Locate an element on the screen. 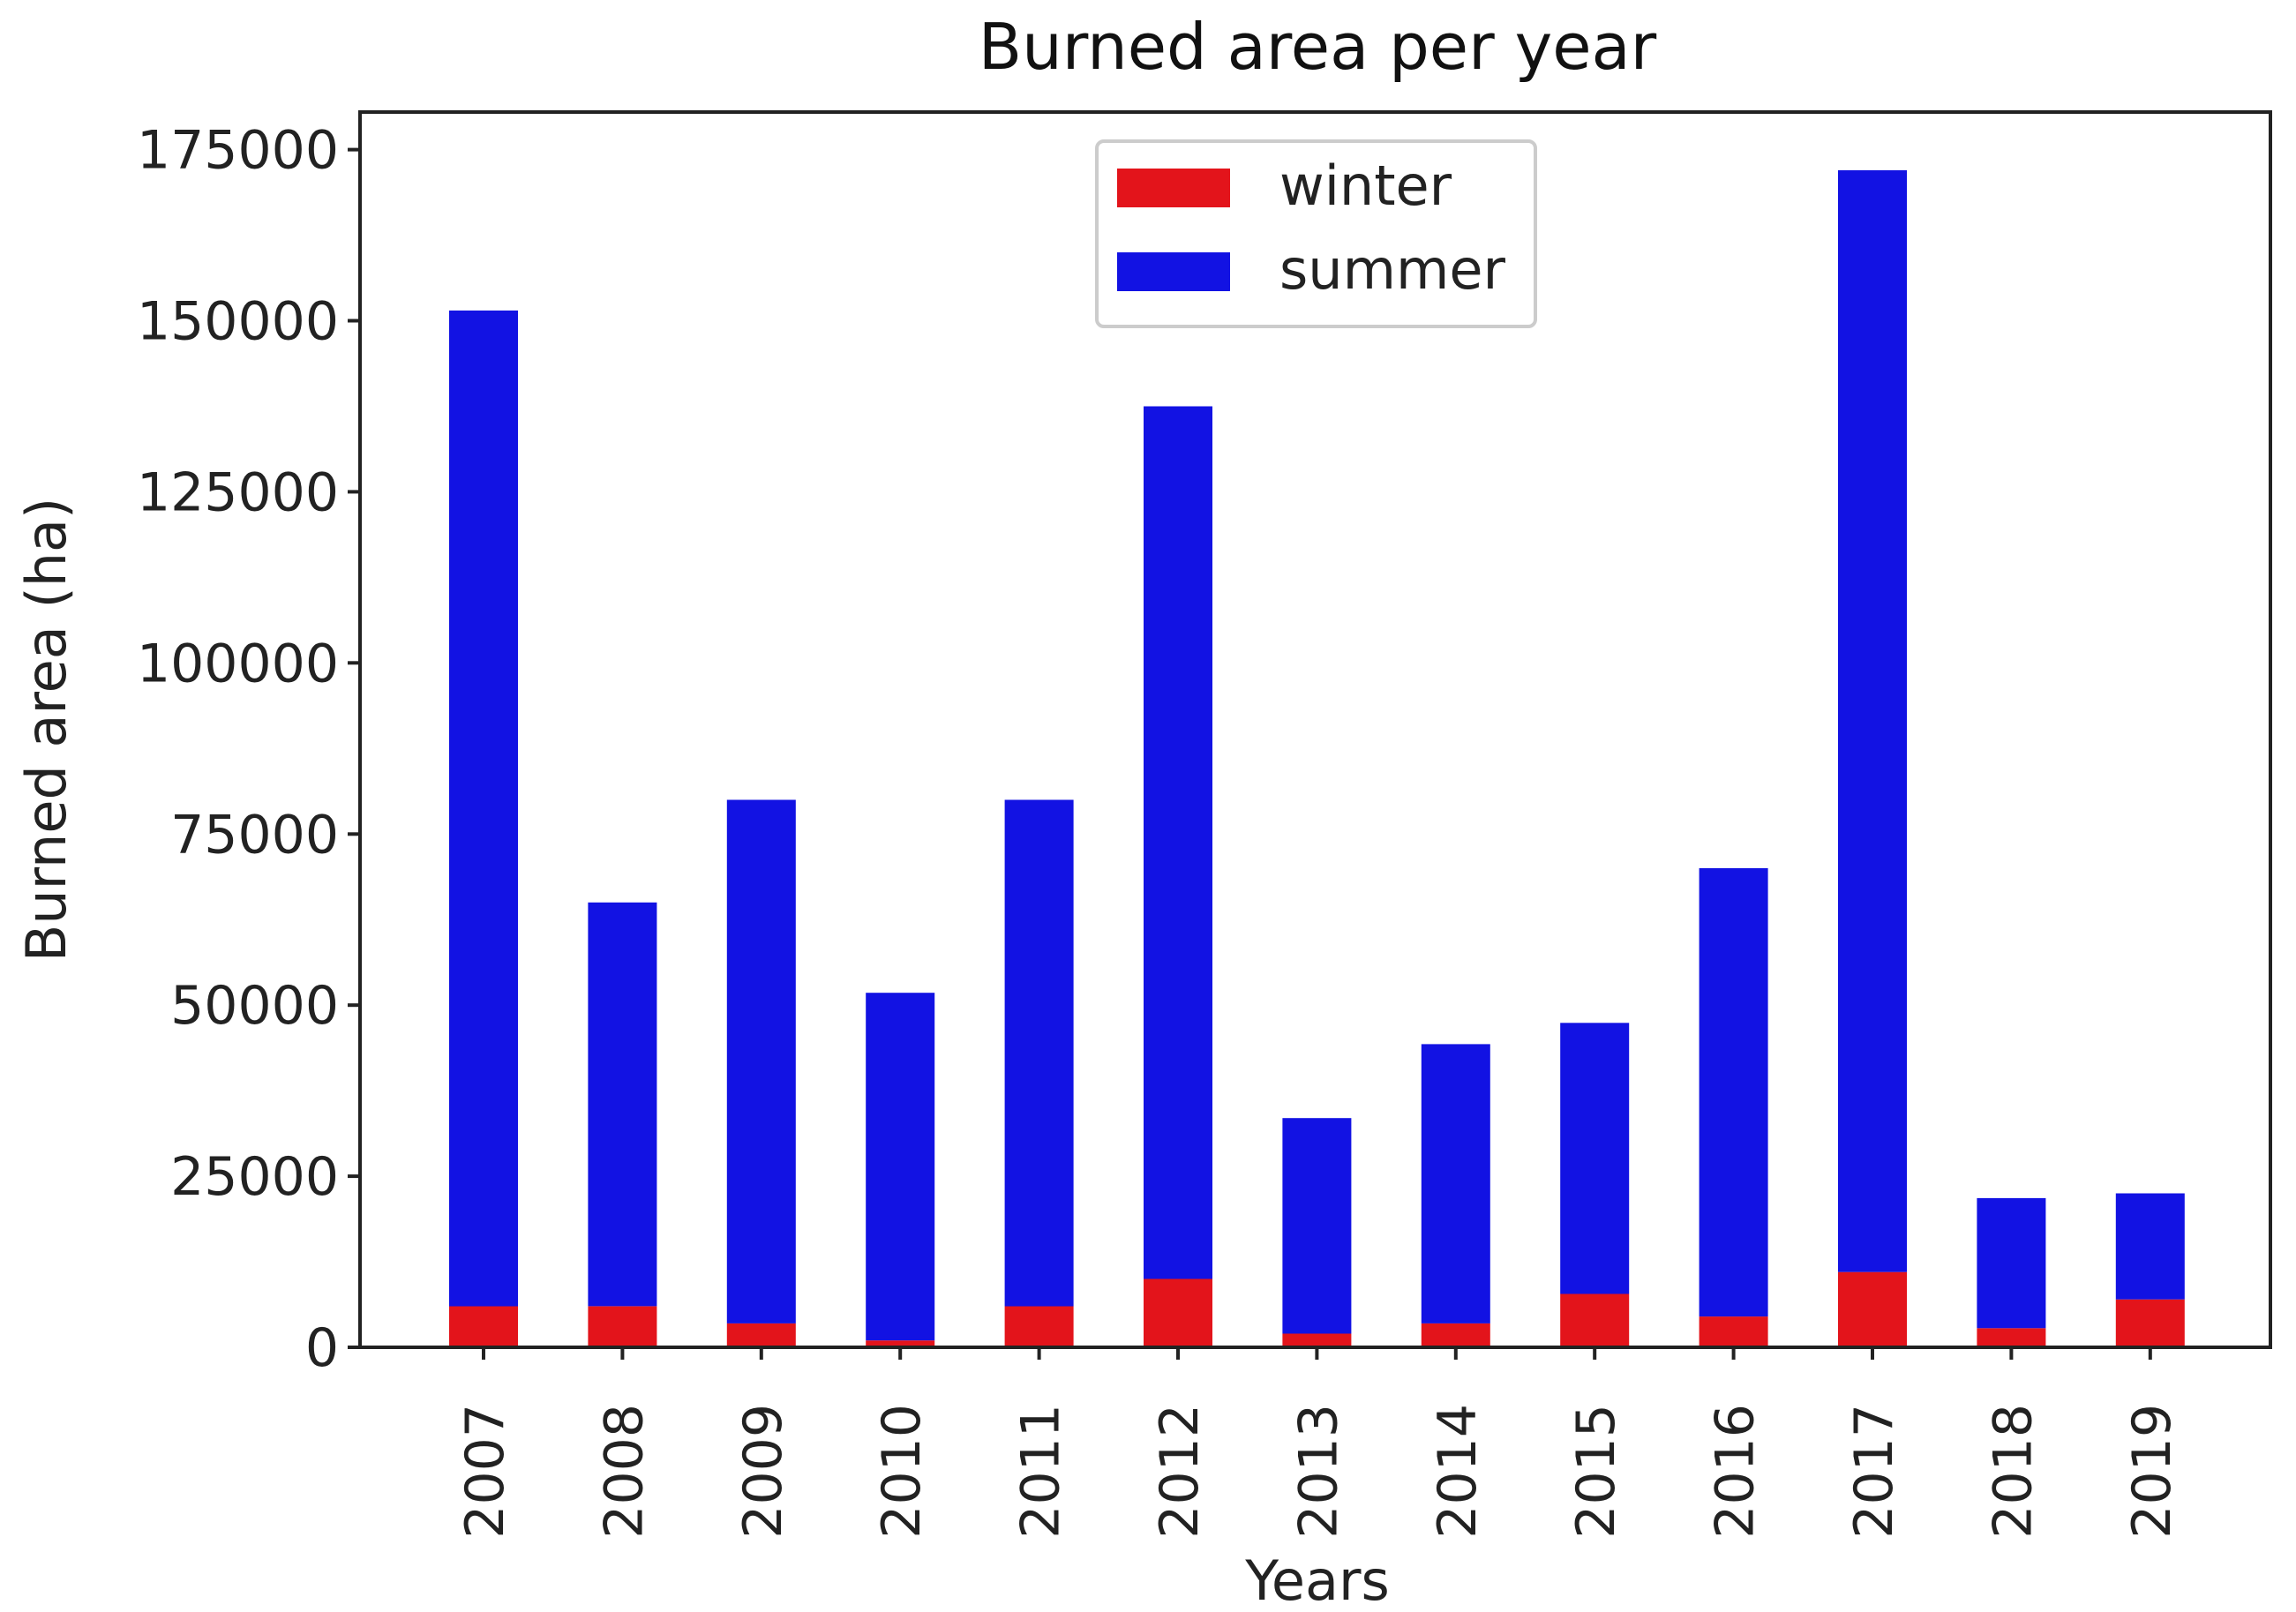  bar-summer-2008 is located at coordinates (622, 1104).